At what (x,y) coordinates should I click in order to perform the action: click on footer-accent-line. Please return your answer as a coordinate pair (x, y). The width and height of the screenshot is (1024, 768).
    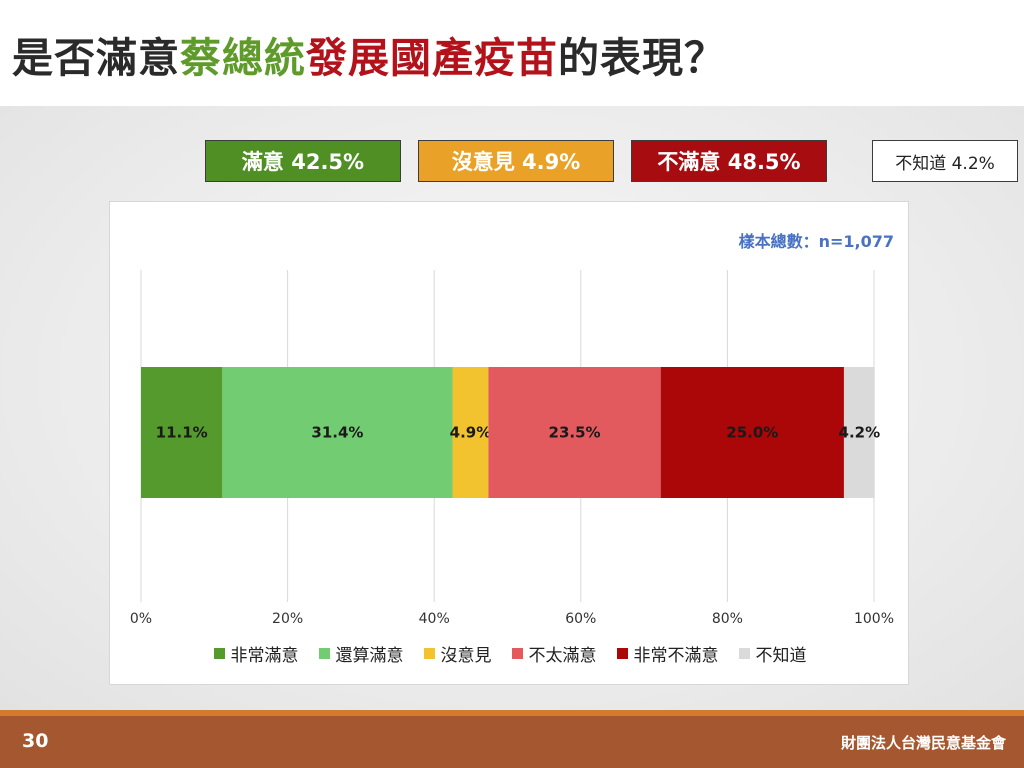
    Looking at the image, I should click on (512, 713).